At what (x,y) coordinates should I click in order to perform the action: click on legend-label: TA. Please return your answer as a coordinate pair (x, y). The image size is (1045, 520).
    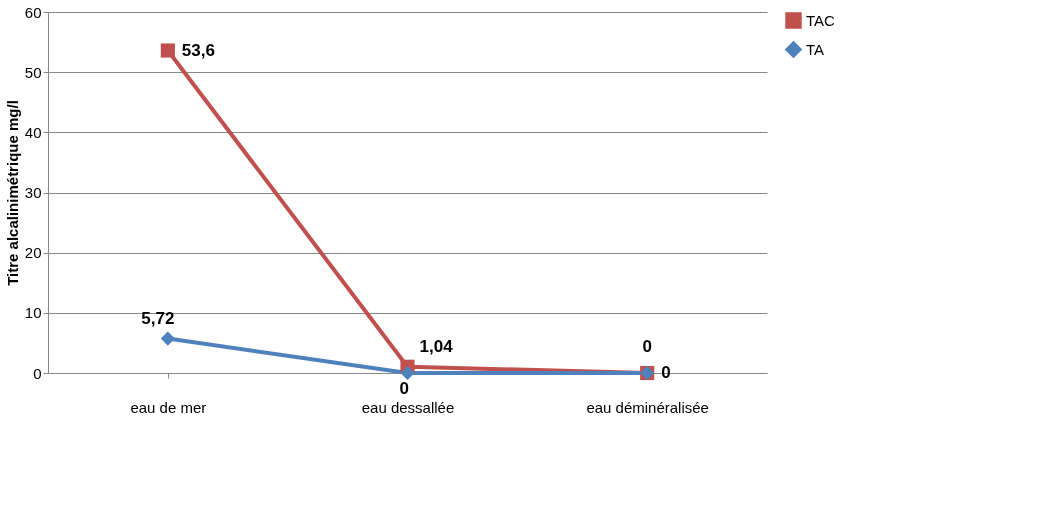
    Looking at the image, I should click on (815, 49).